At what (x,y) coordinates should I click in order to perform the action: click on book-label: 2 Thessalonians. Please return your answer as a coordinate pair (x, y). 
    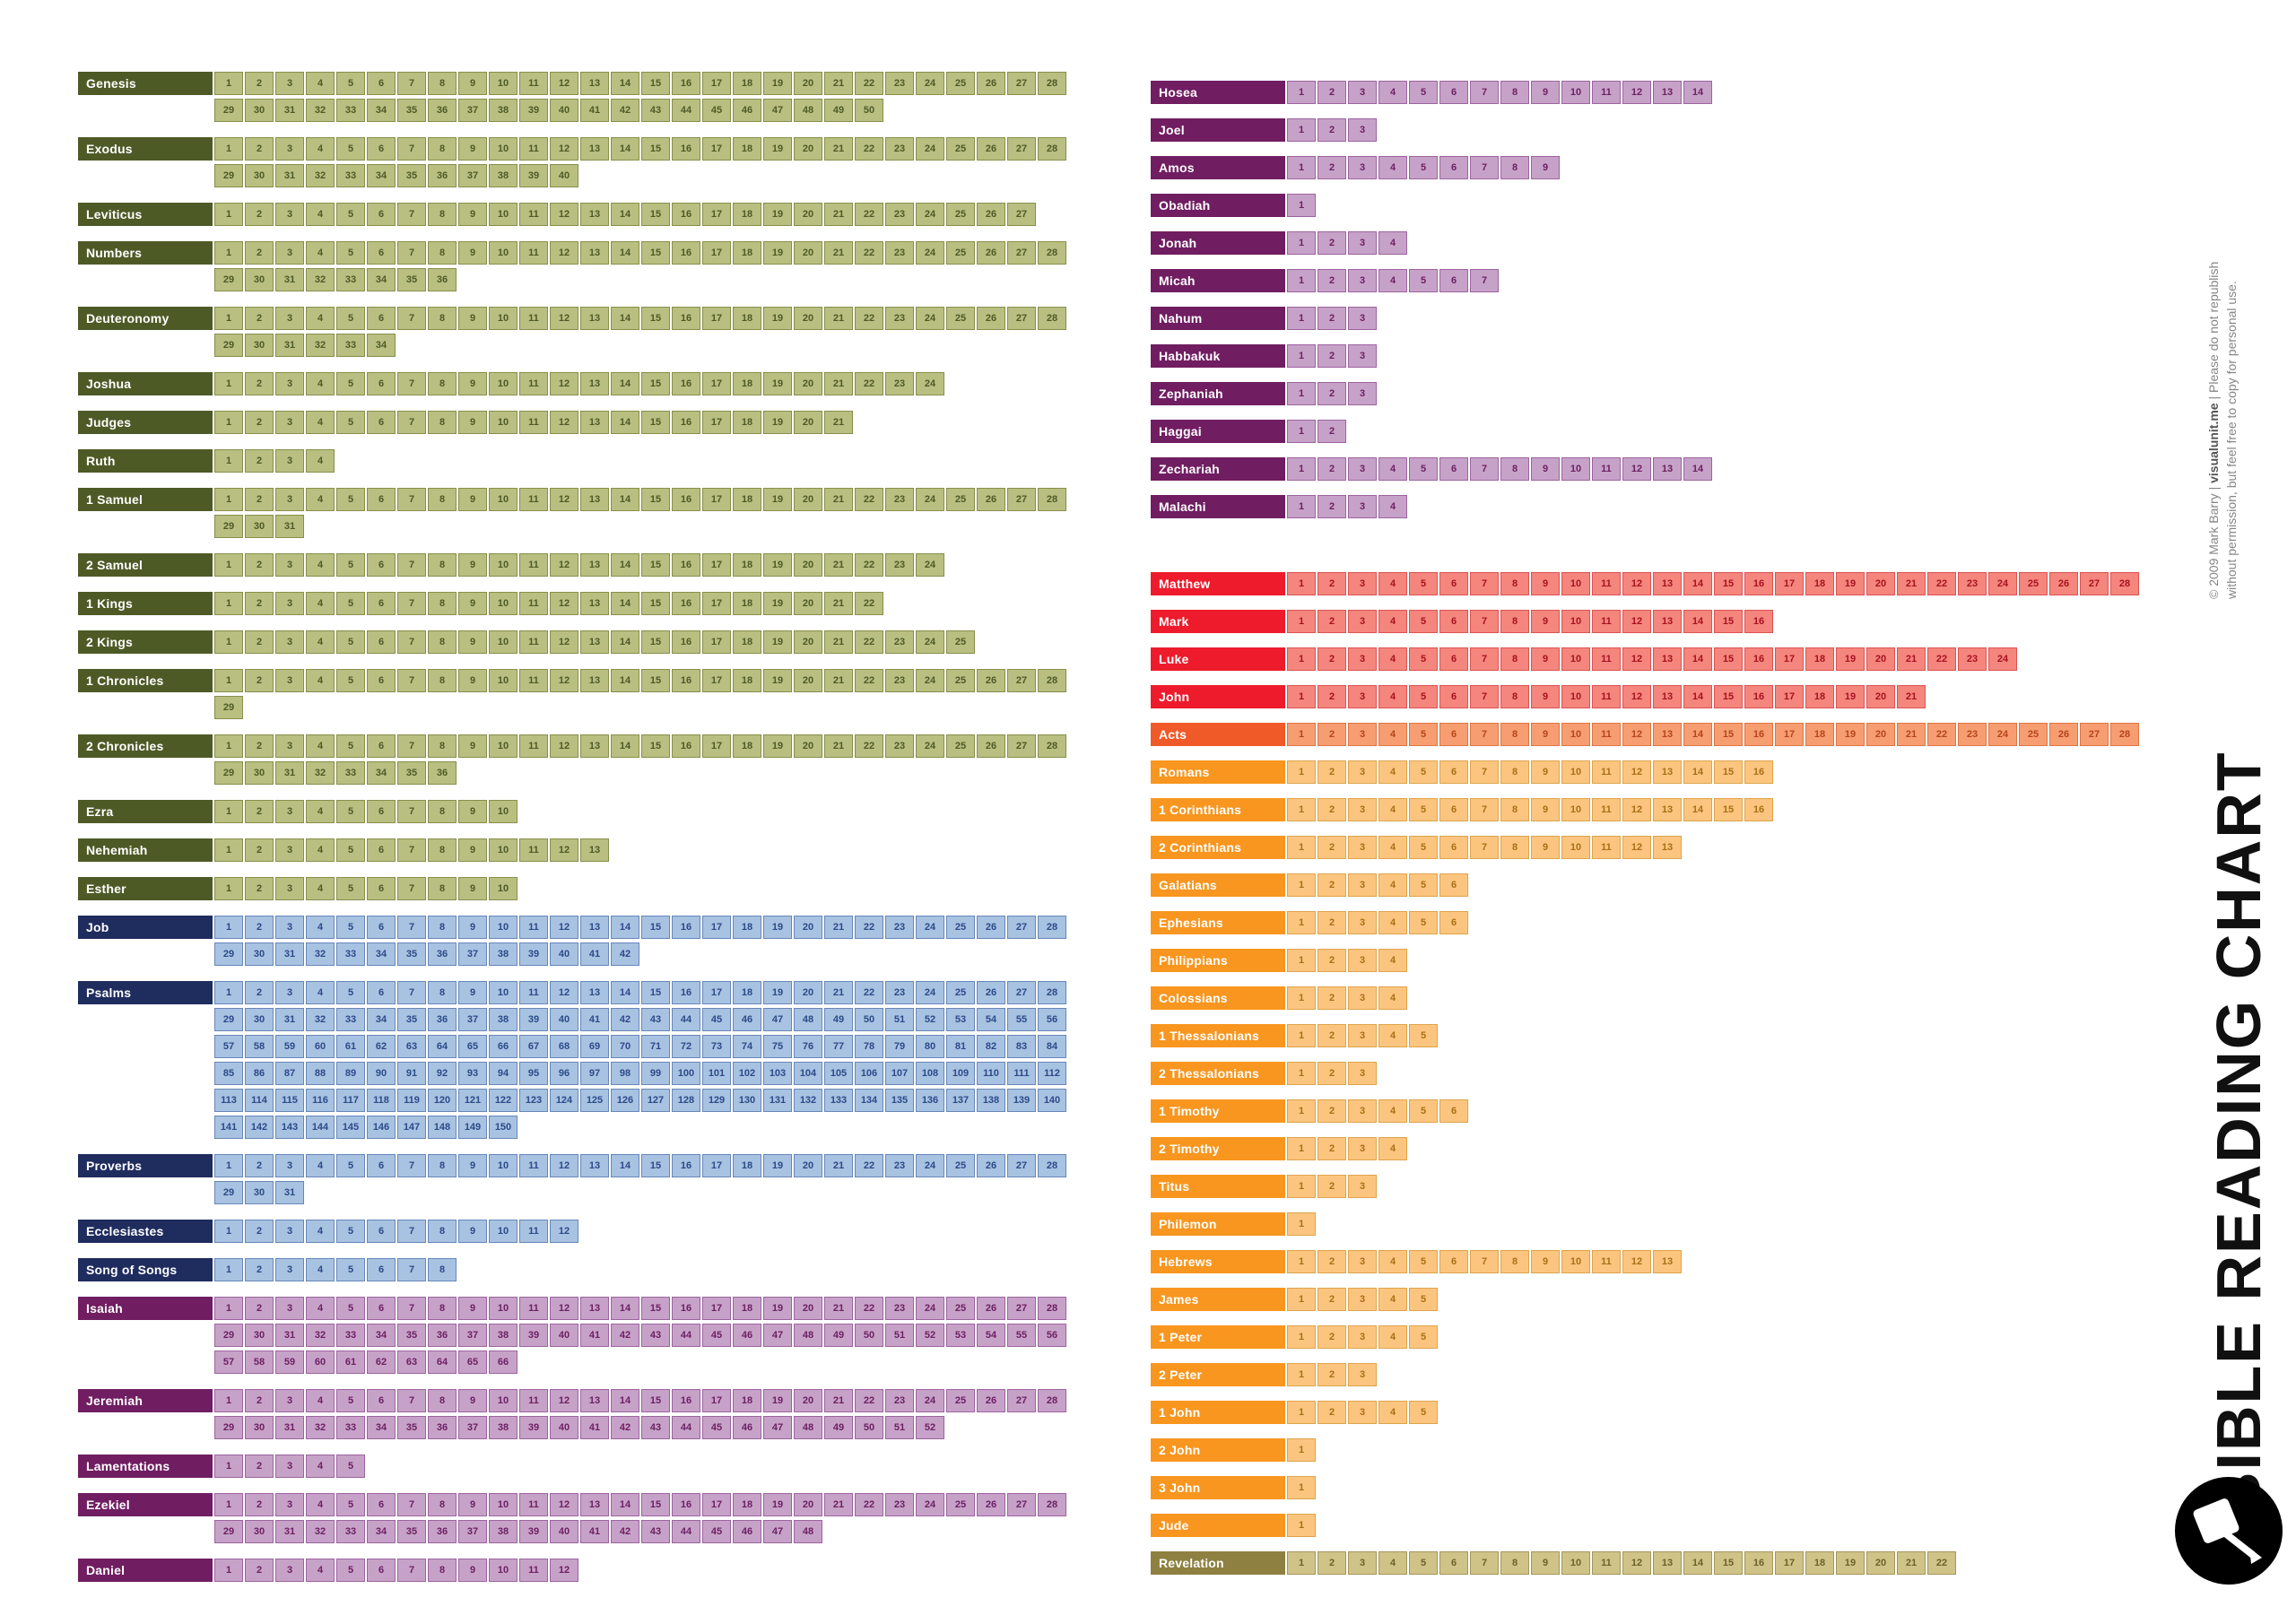
    Looking at the image, I should click on (1218, 1073).